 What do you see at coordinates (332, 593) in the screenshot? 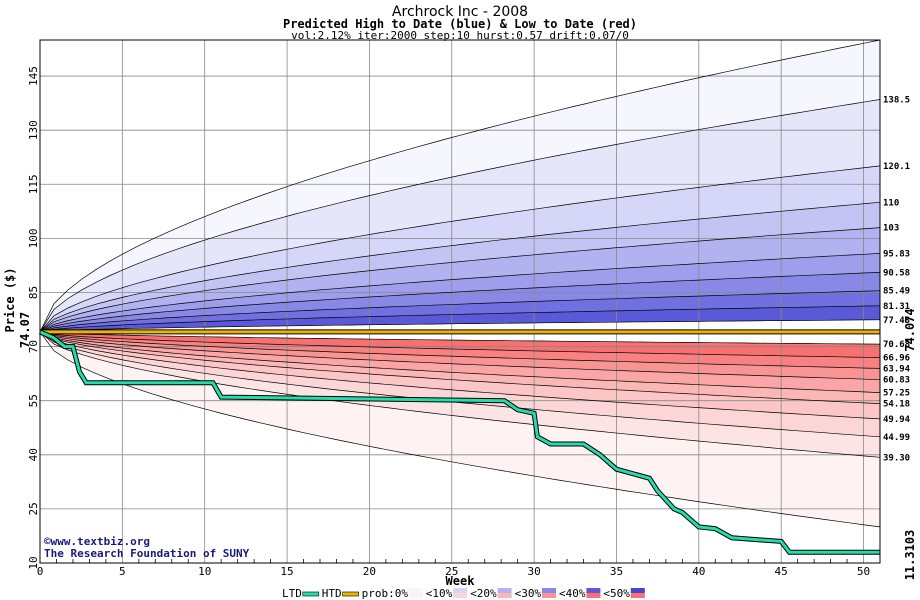
I see `legend-item-1: HTD` at bounding box center [332, 593].